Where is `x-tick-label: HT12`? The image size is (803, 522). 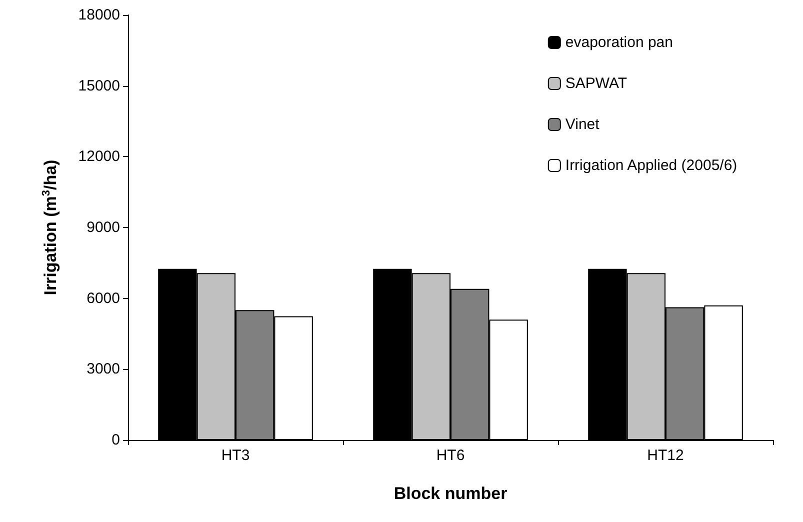
x-tick-label: HT12 is located at coordinates (665, 455).